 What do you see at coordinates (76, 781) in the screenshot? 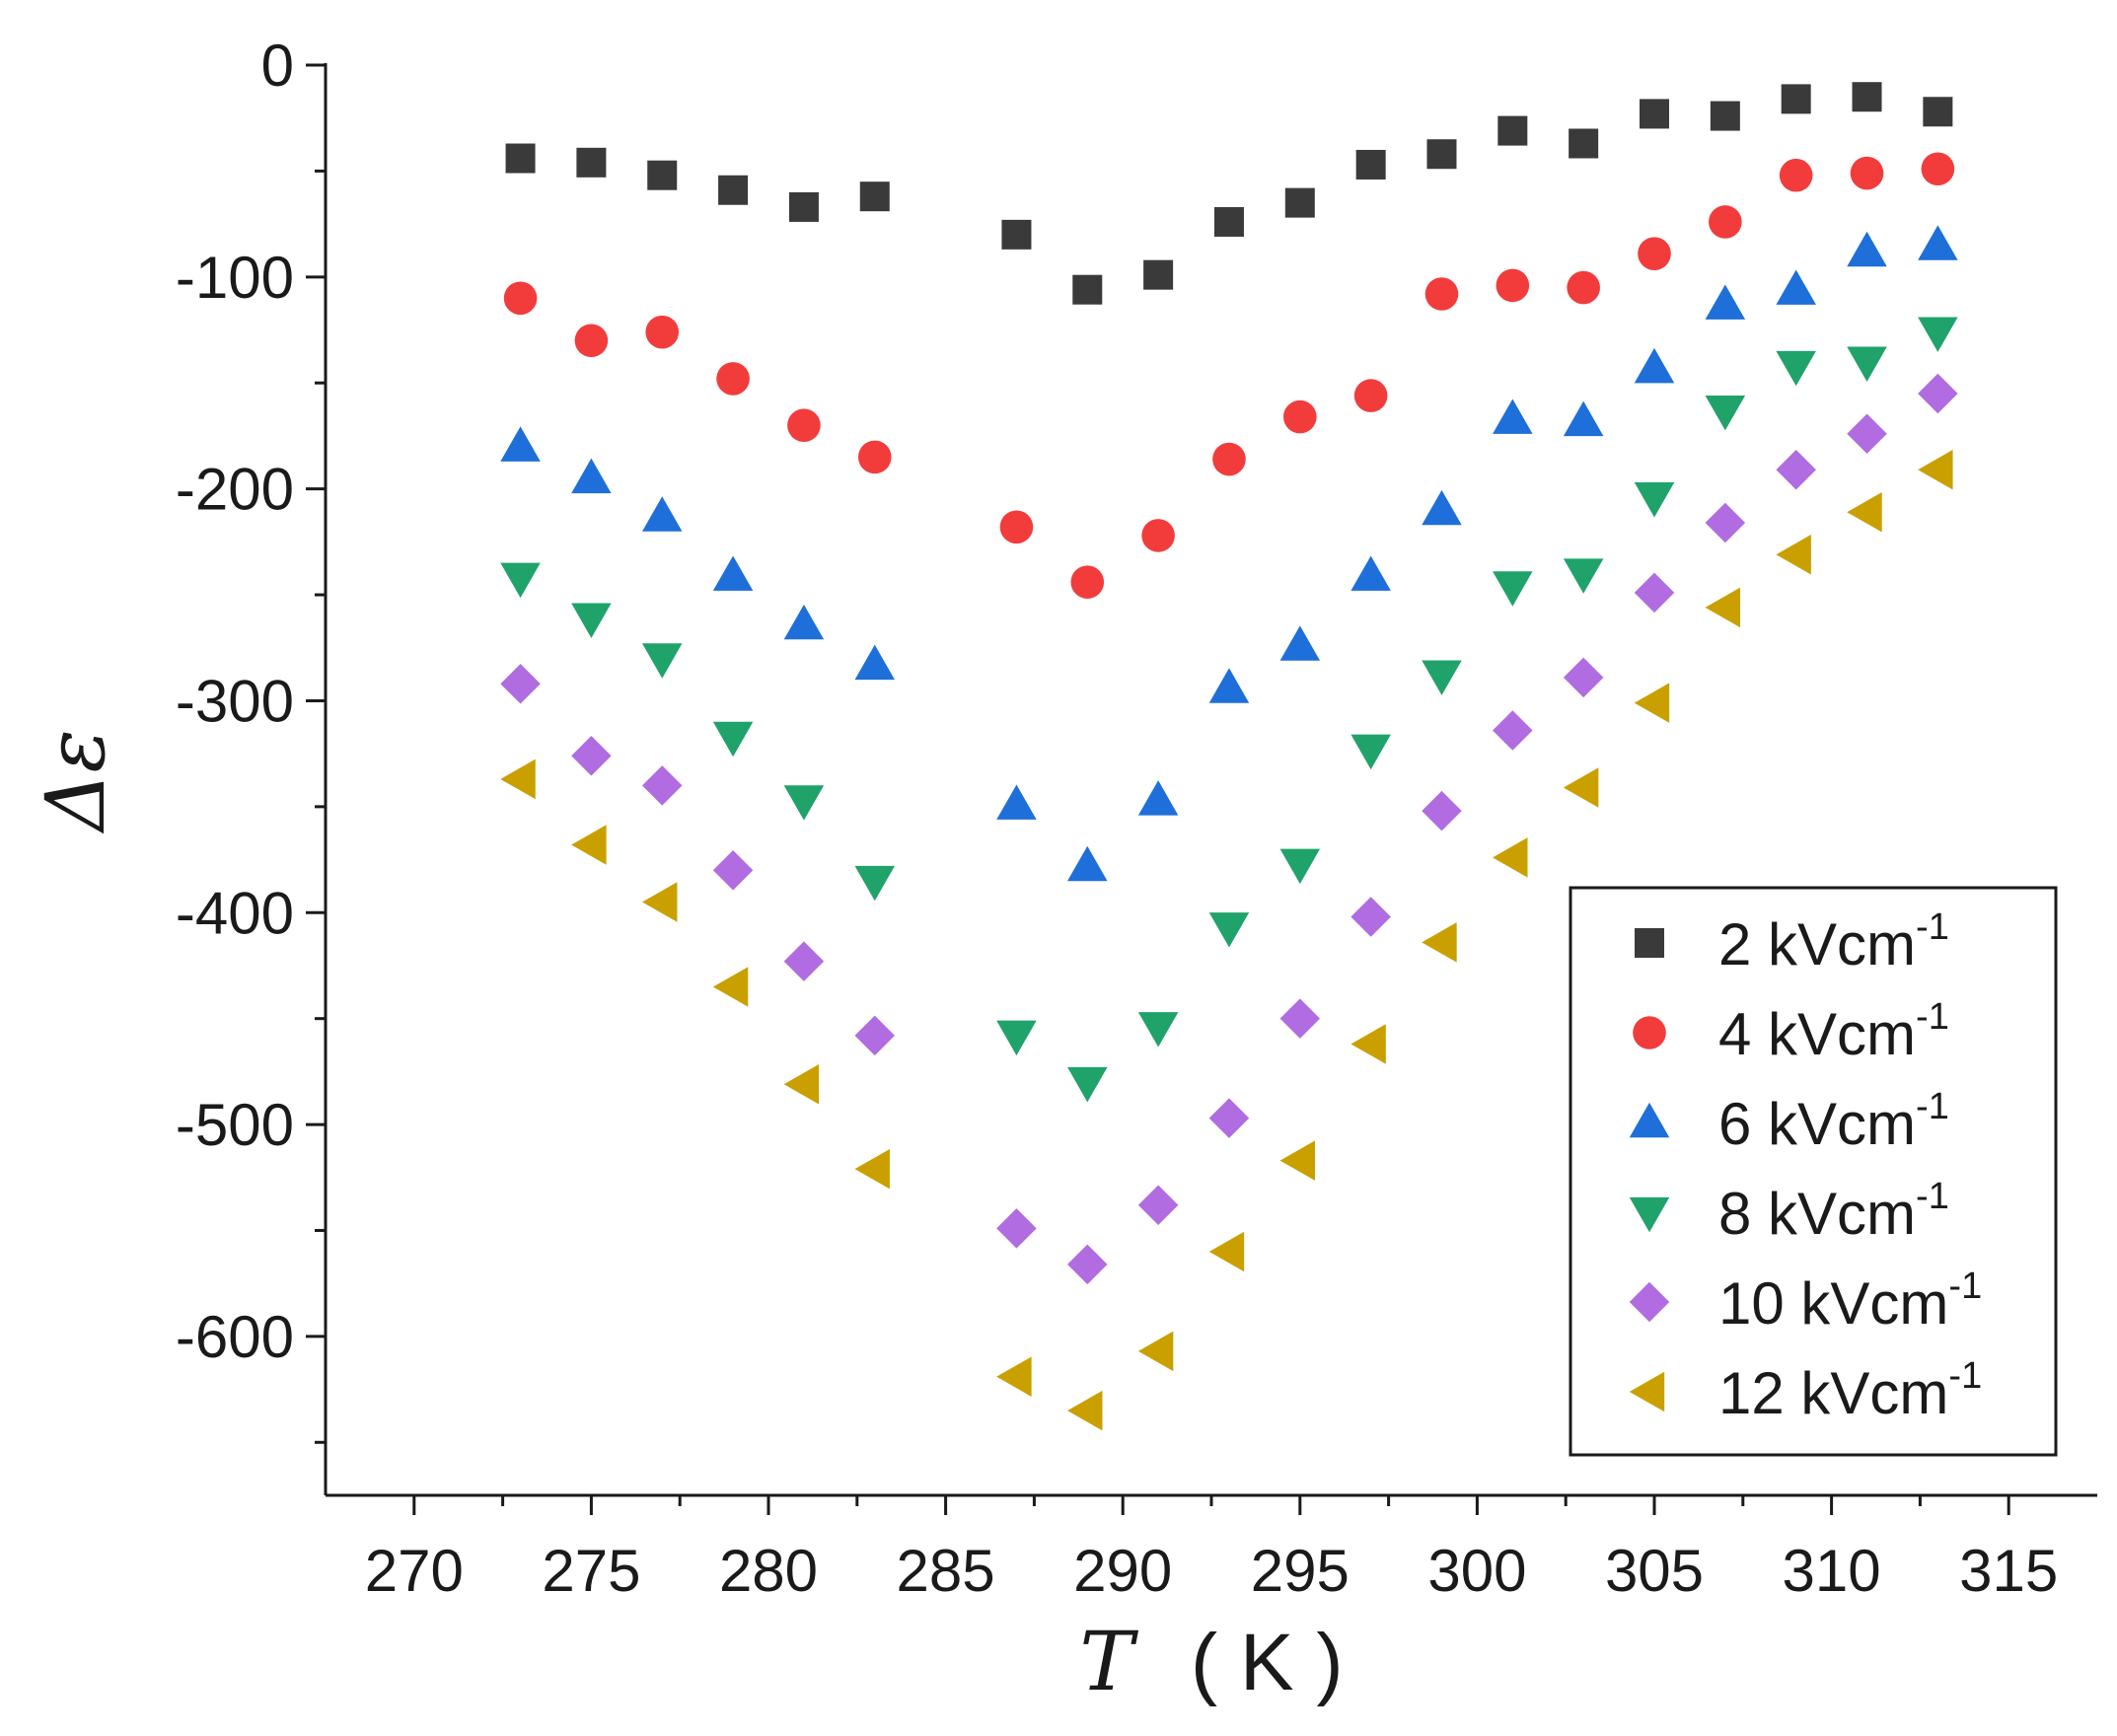
I see `y-axis-title: Δε` at bounding box center [76, 781].